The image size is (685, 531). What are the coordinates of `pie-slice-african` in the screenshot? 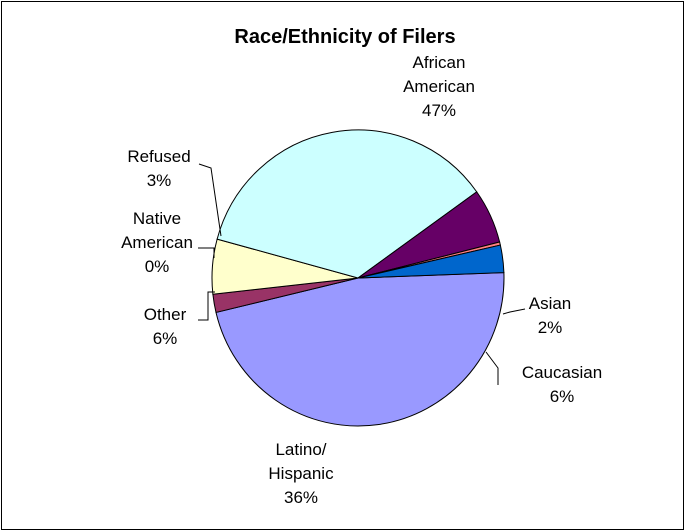 It's located at (360, 349).